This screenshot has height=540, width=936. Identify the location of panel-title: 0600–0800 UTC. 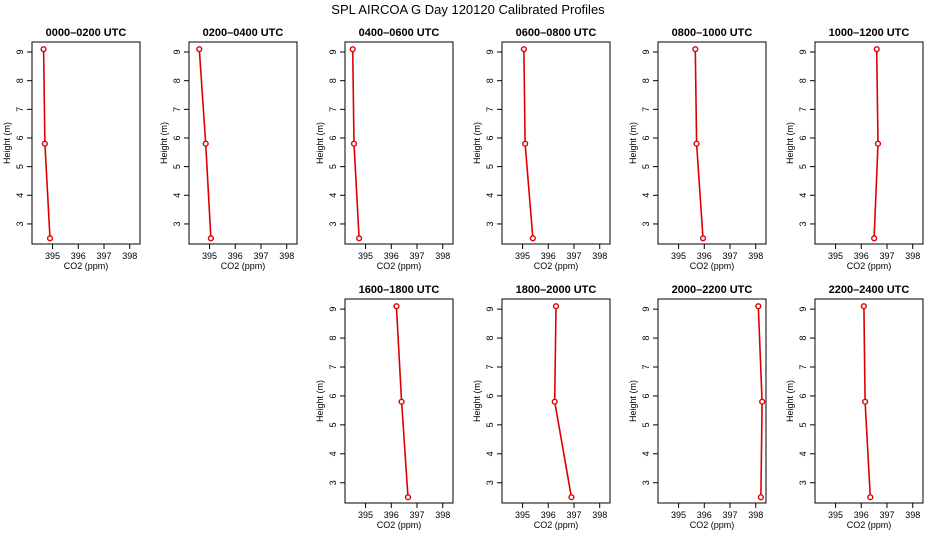
(556, 33).